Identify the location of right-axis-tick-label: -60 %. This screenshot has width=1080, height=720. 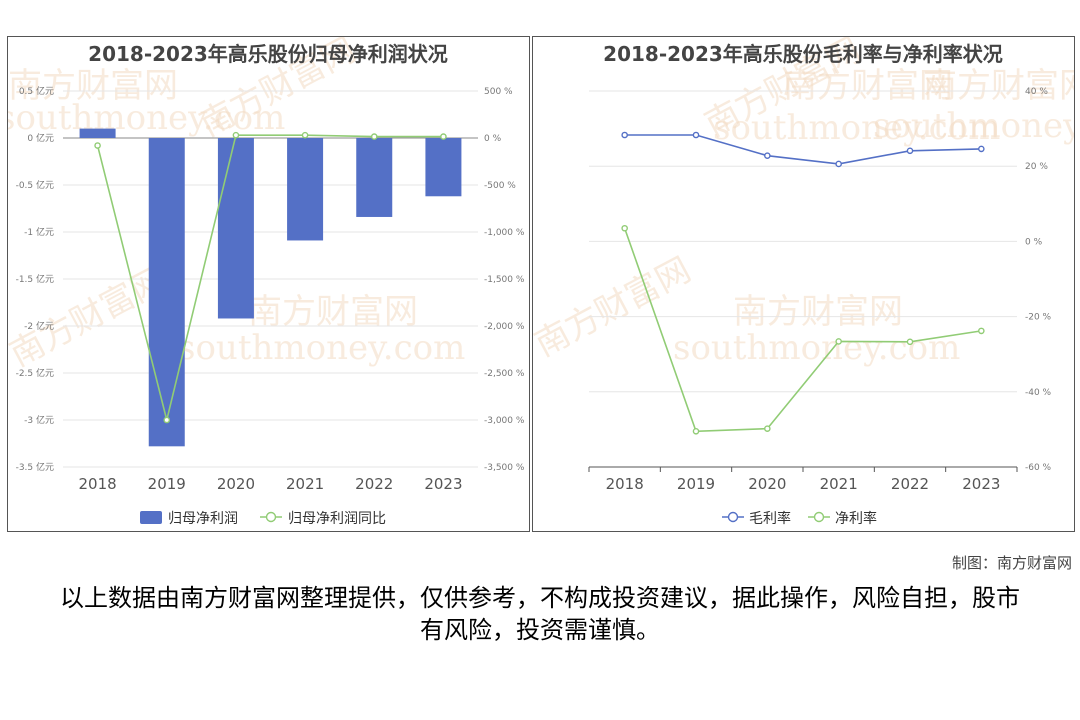
(1038, 468).